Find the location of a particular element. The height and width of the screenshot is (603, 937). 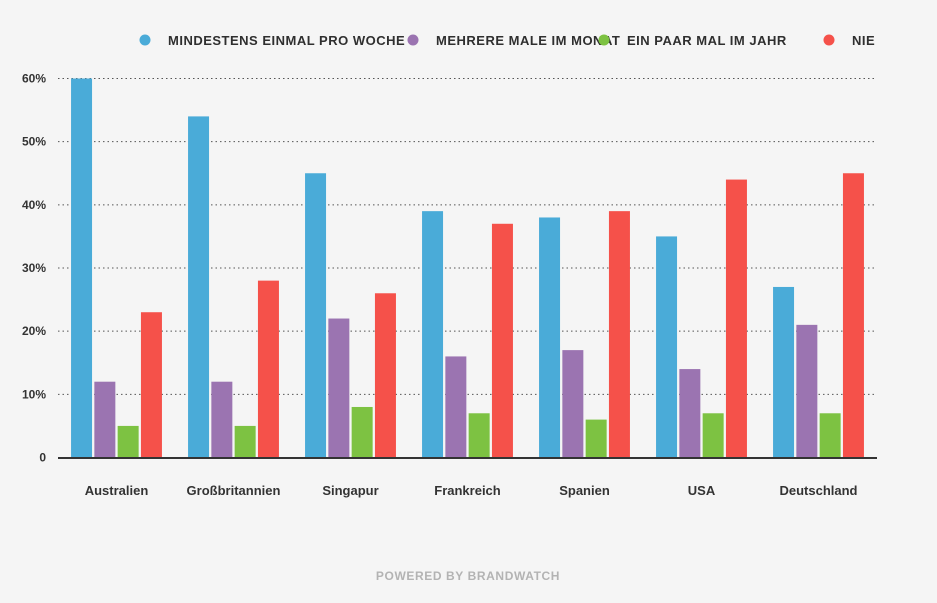

y-tick-label-50: 50% is located at coordinates (34, 142).